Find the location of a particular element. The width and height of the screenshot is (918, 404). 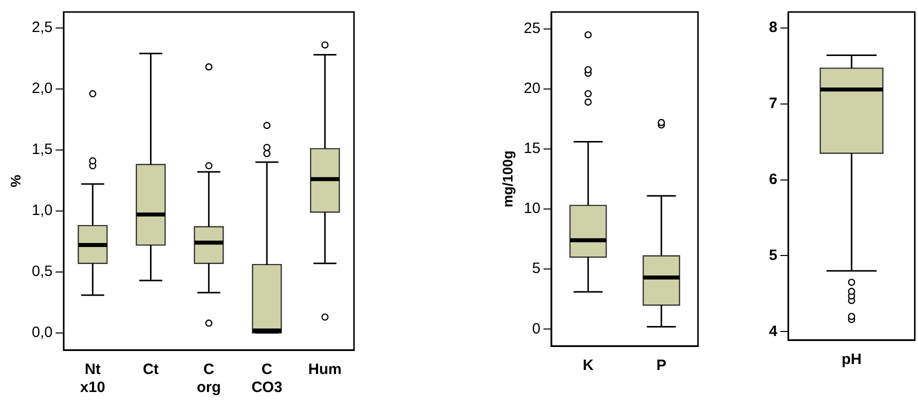

y-axis-title: % is located at coordinates (15, 181).